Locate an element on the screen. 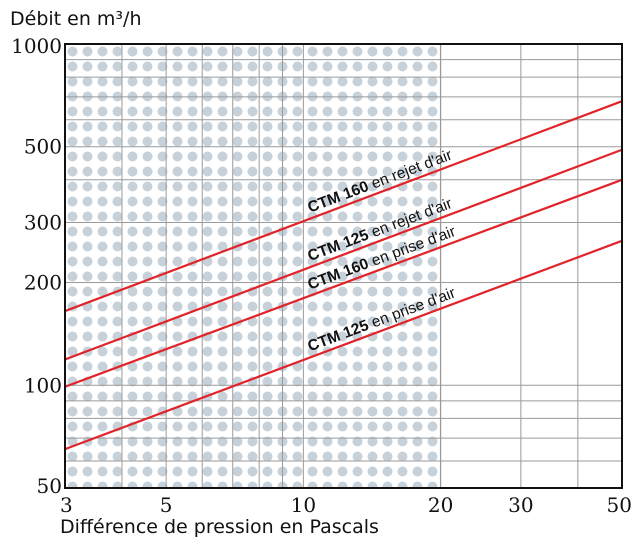 The width and height of the screenshot is (636, 540). x-tick-label: 50 is located at coordinates (619, 505).